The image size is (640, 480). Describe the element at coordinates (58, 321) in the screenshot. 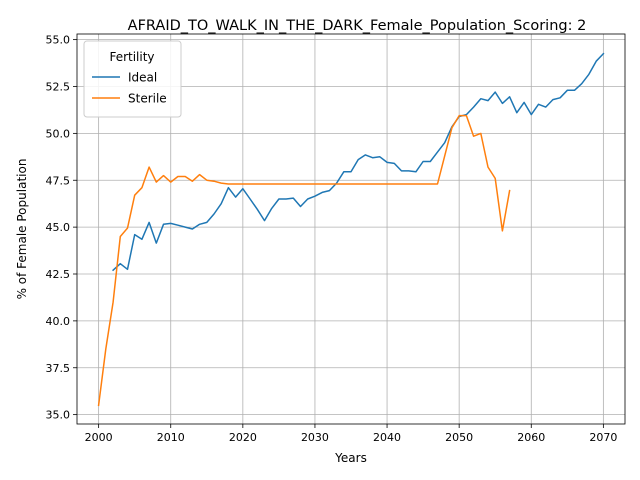

I see `y-tick-label: 40.0` at that location.